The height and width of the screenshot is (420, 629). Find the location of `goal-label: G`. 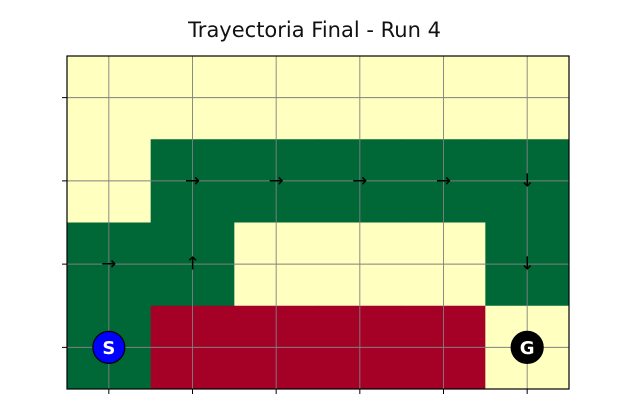

goal-label: G is located at coordinates (527, 348).